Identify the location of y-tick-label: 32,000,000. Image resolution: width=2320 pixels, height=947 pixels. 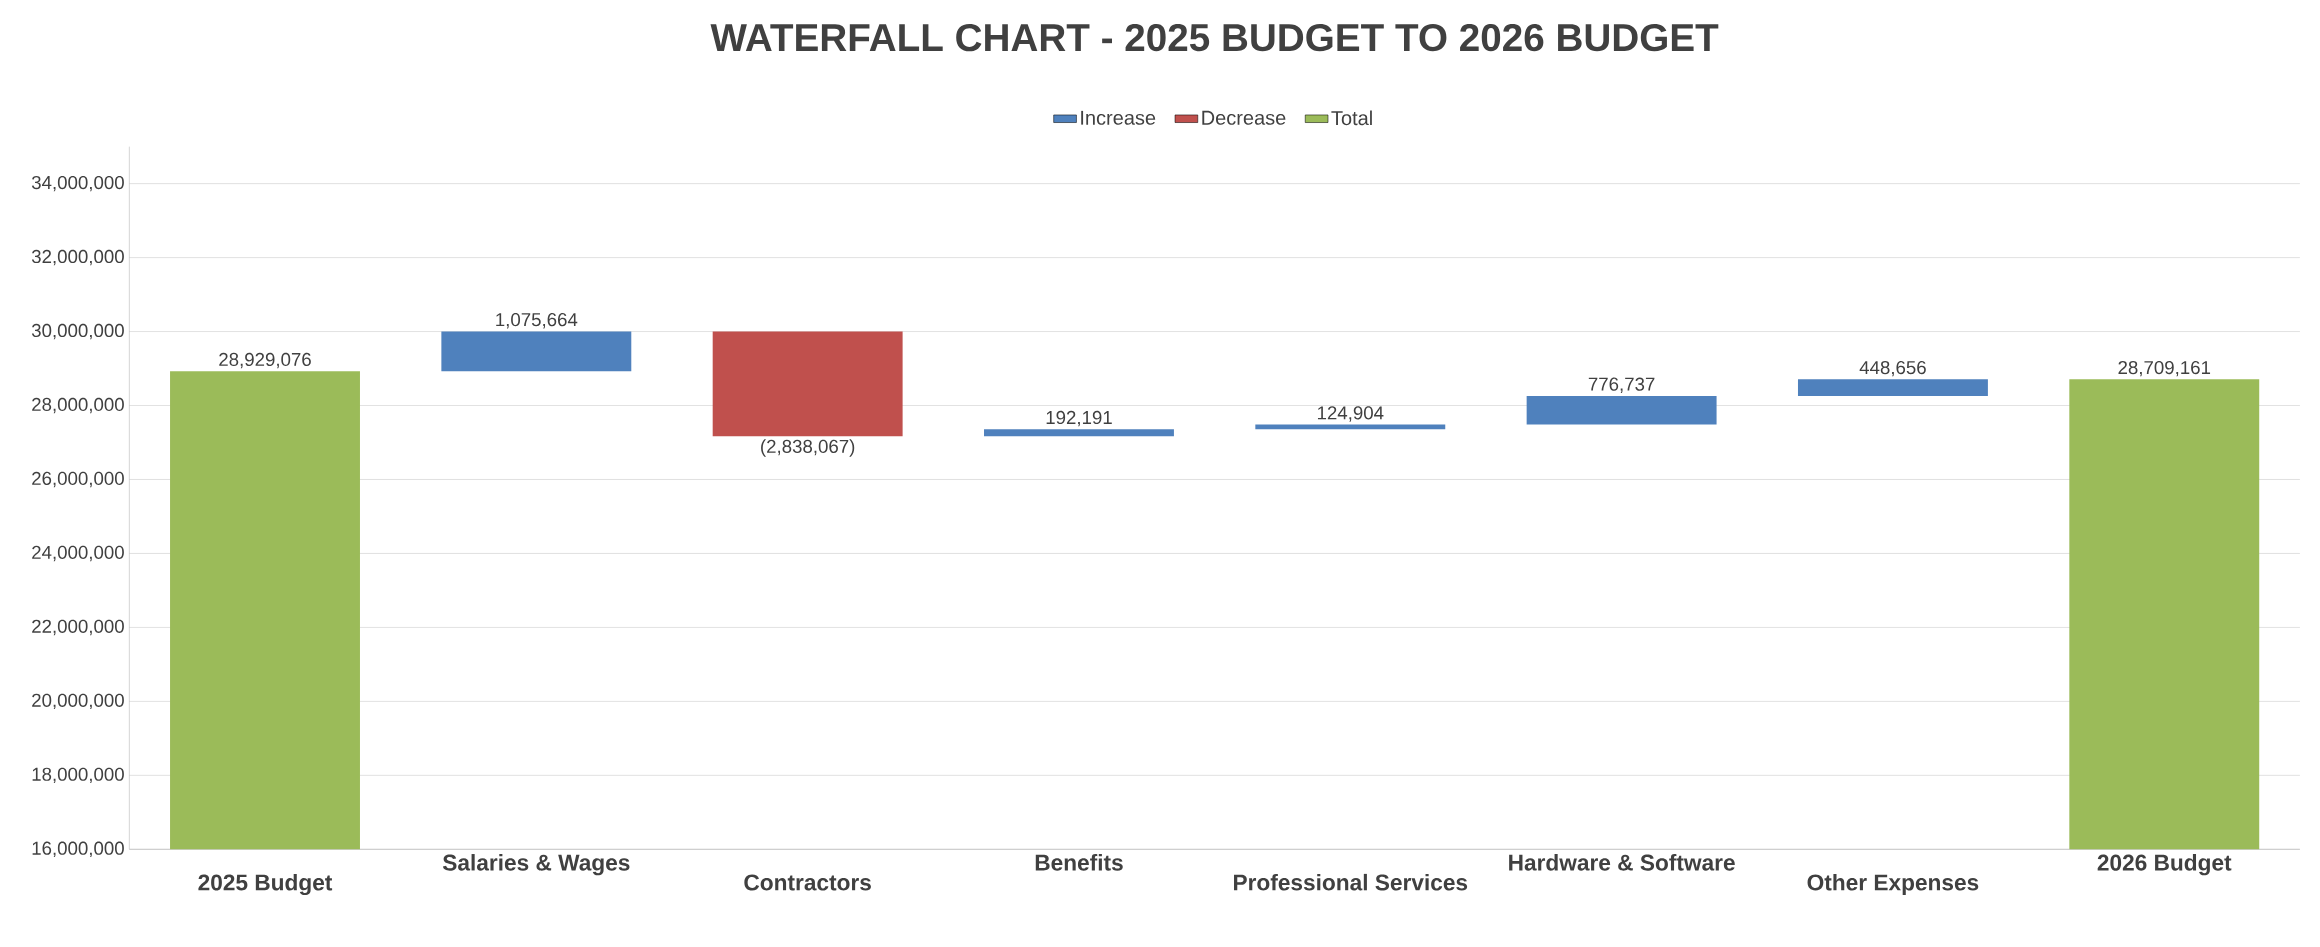
(77, 258).